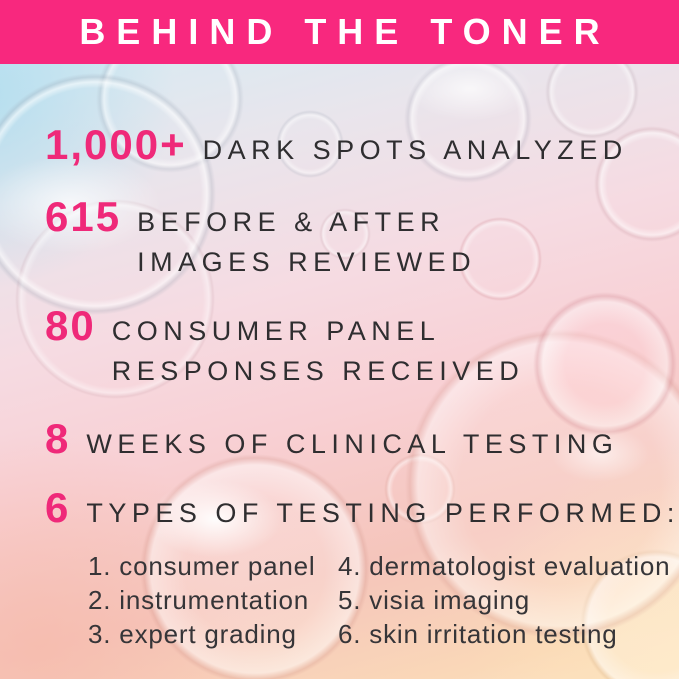 Image resolution: width=679 pixels, height=679 pixels. I want to click on stat-text: BEFORE & AFTER IMAGES REVIEWED, so click(306, 242).